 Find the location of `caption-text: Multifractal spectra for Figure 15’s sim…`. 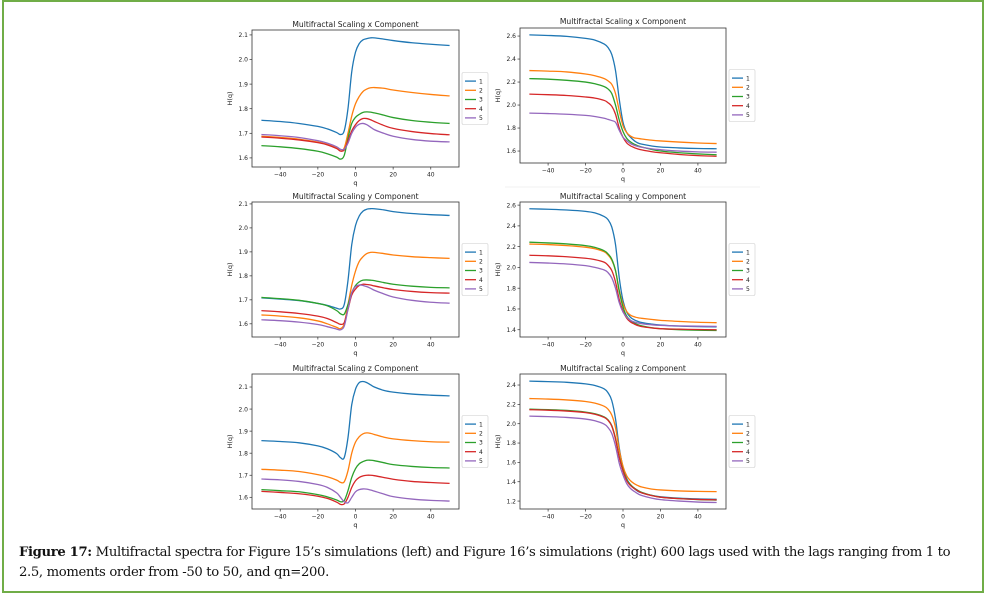

caption-text: Multifractal spectra for Figure 15’s sim… is located at coordinates (485, 562).